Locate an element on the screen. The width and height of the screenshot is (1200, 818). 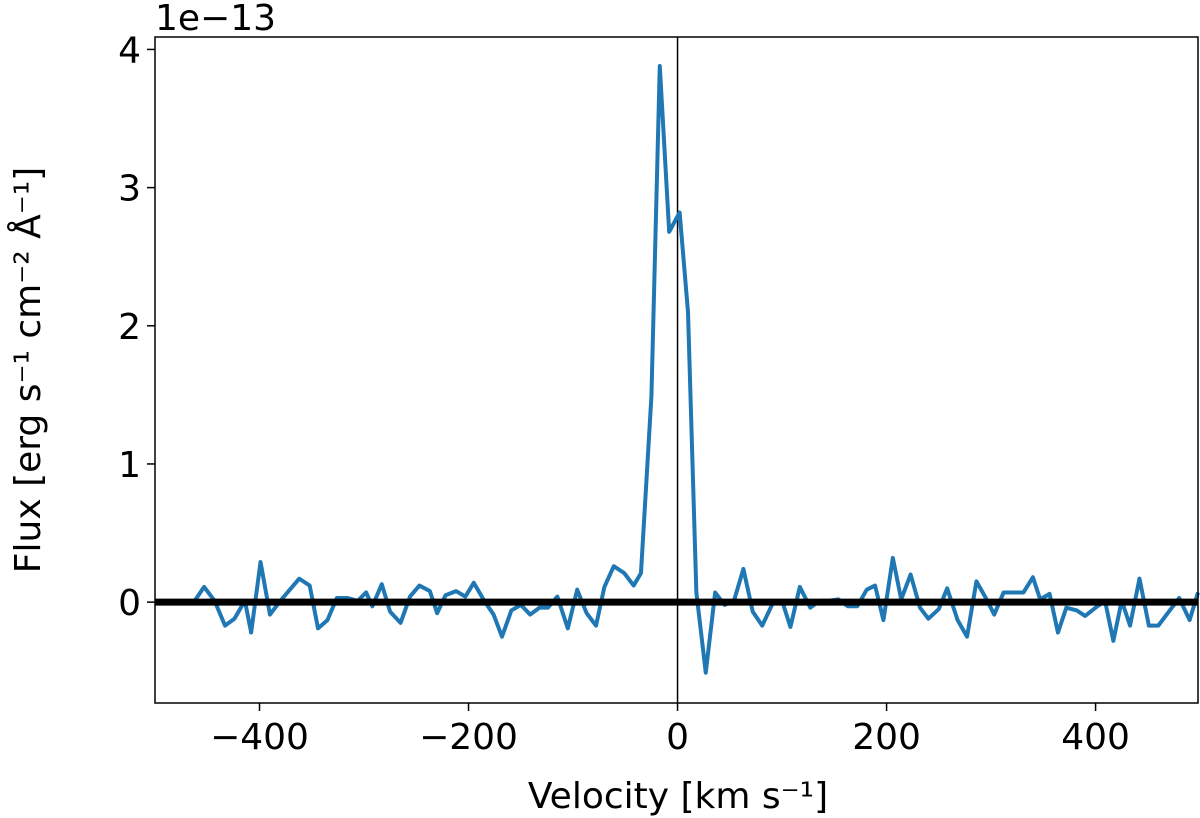
x-tick-label: 400 is located at coordinates (1095, 737).